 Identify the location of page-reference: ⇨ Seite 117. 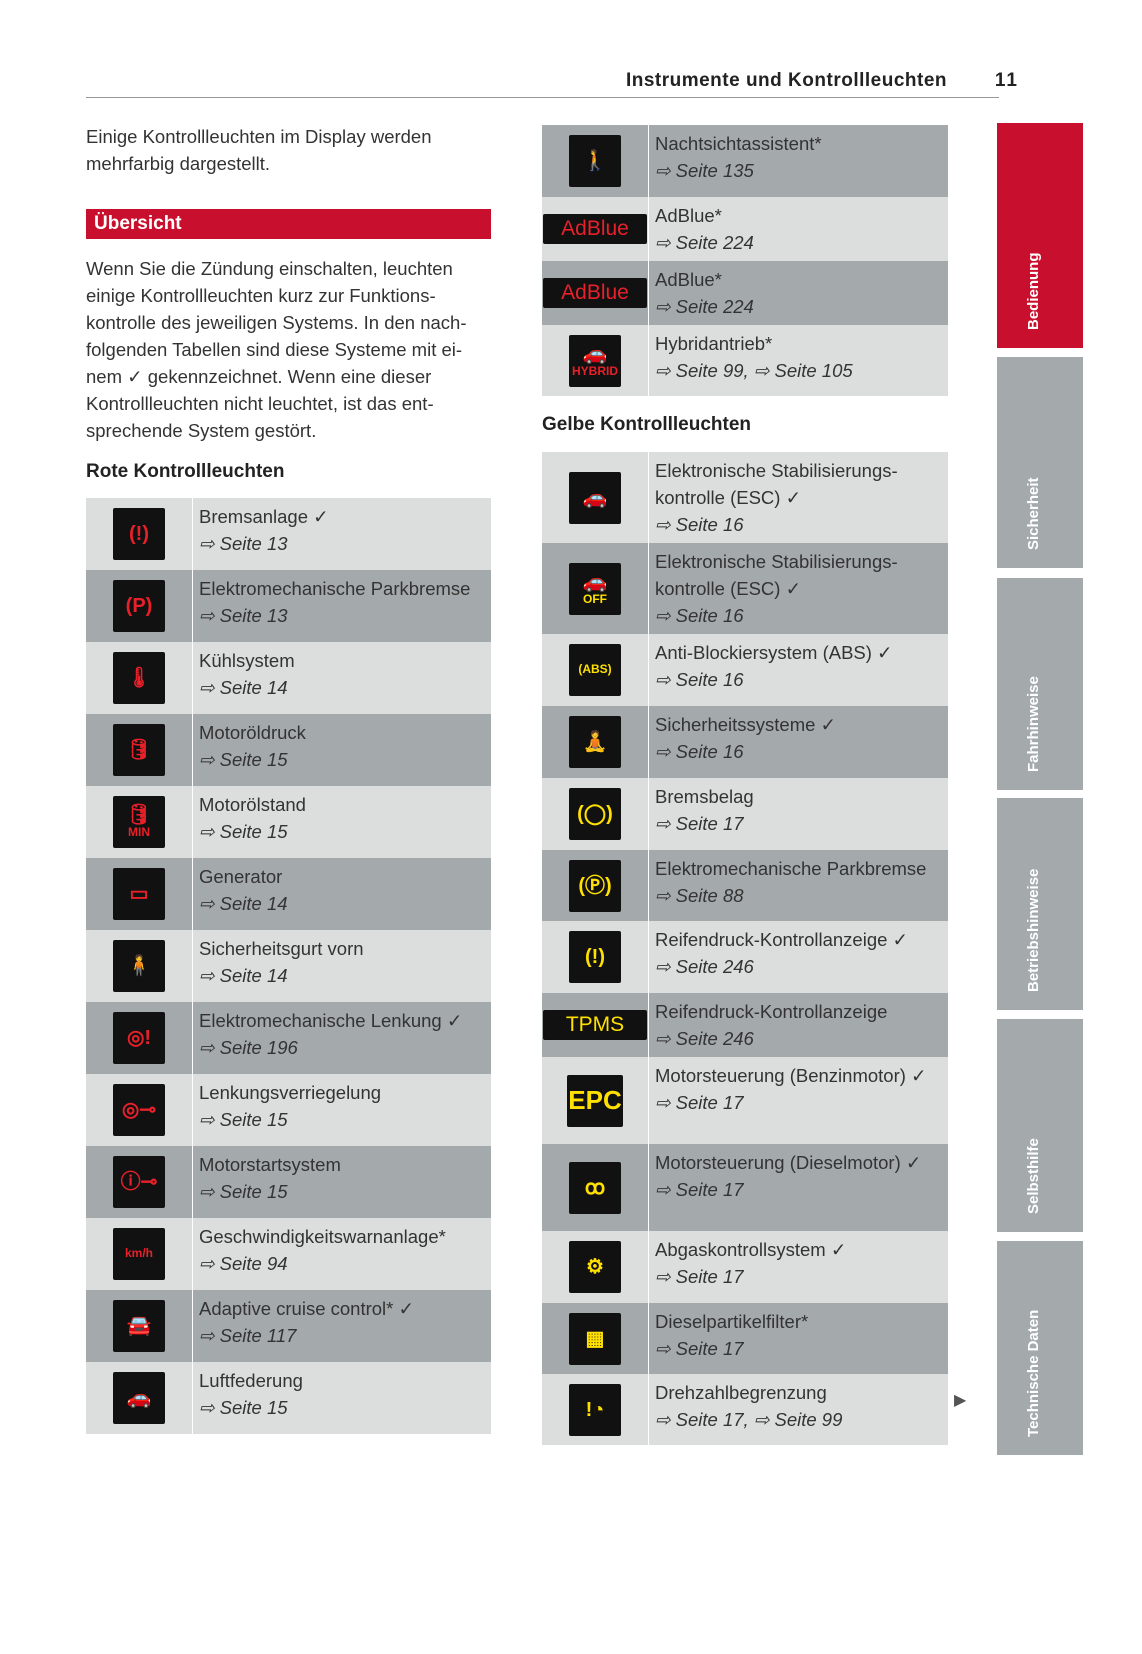
(248, 1335).